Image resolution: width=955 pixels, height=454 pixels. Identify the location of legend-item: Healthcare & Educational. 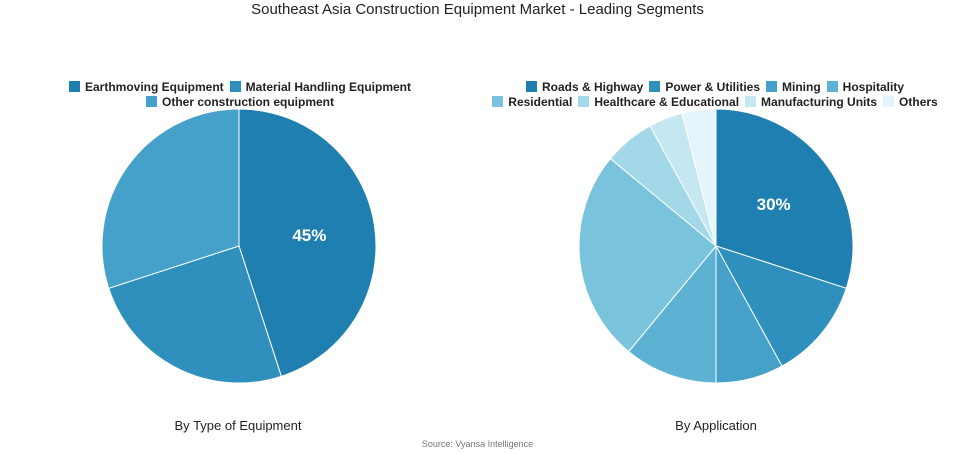
(658, 102).